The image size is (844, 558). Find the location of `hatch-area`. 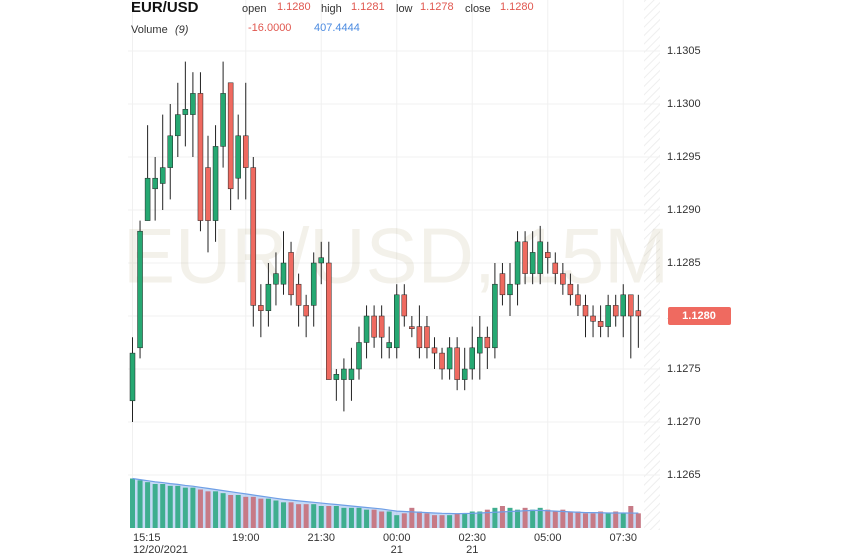

hatch-area is located at coordinates (652, 265).